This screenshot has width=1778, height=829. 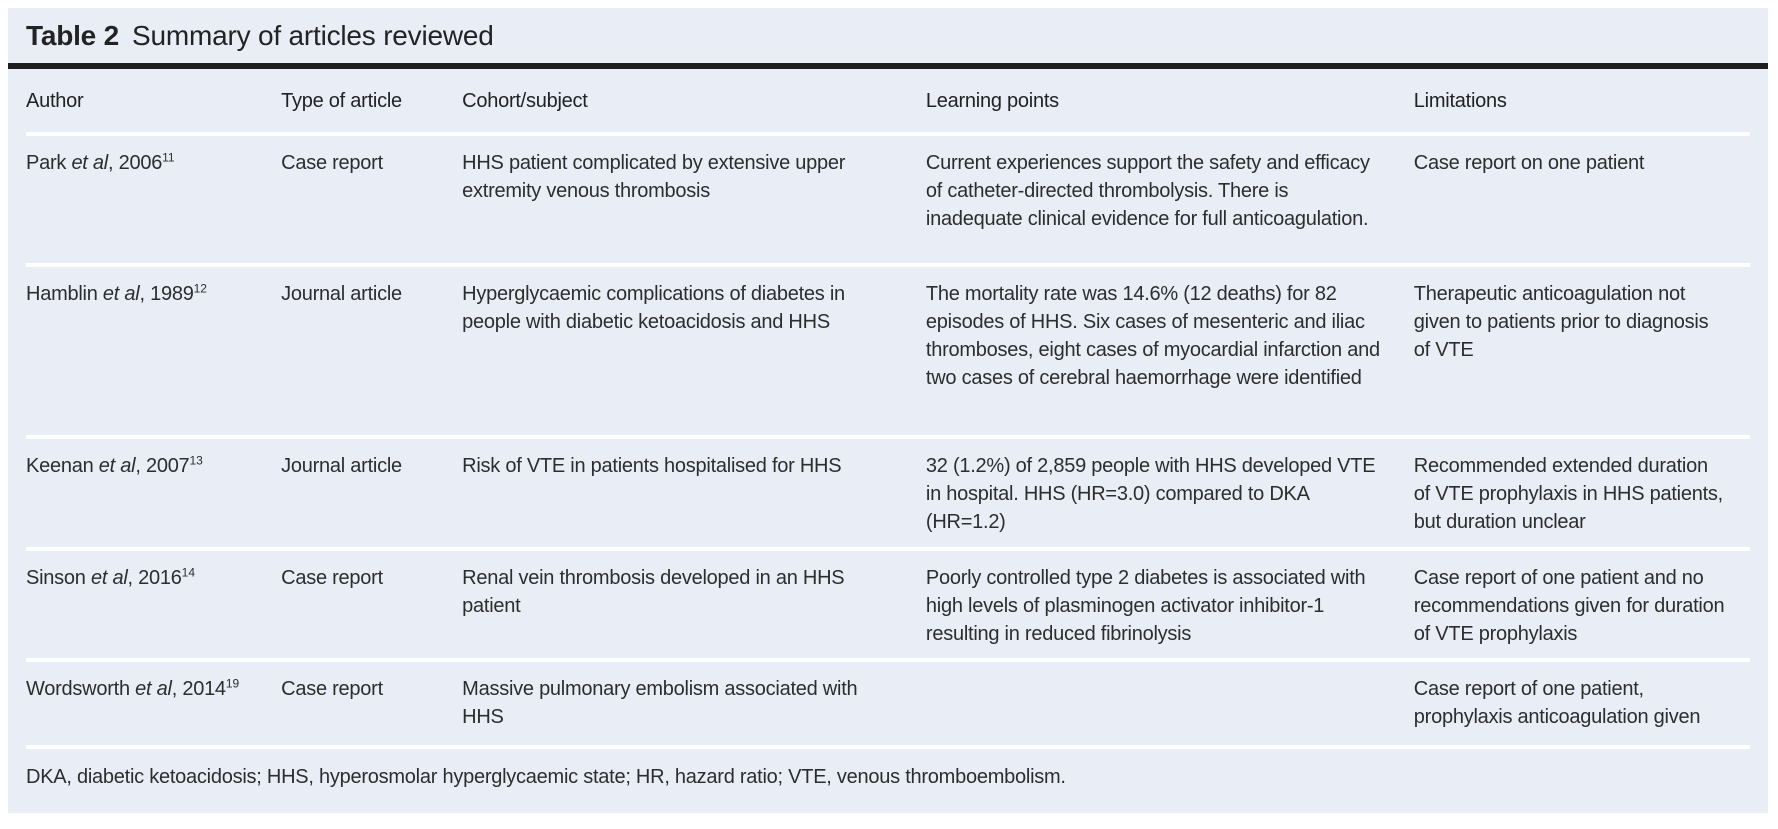 I want to click on author-name: Hamblin, so click(x=64, y=294).